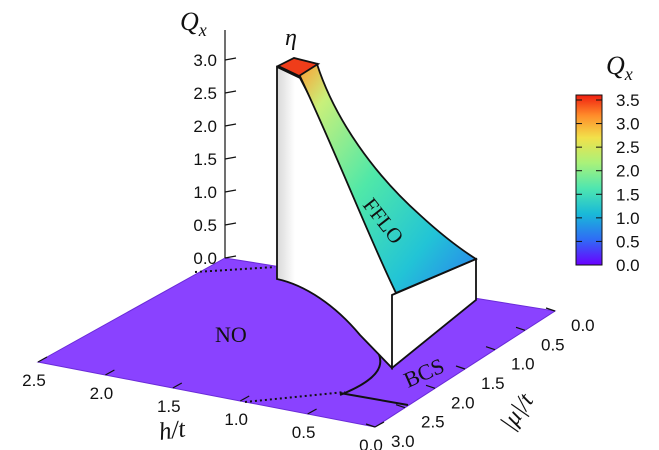 The width and height of the screenshot is (659, 450). I want to click on mu-tick-label: 2.5, so click(433, 422).